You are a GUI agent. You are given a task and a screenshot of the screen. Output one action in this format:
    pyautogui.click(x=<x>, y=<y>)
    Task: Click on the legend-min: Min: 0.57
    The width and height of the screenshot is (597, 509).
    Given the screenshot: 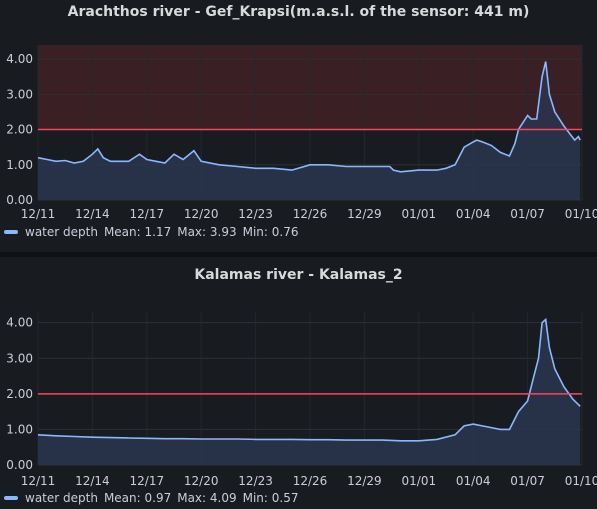 What is the action you would take?
    pyautogui.click(x=270, y=498)
    